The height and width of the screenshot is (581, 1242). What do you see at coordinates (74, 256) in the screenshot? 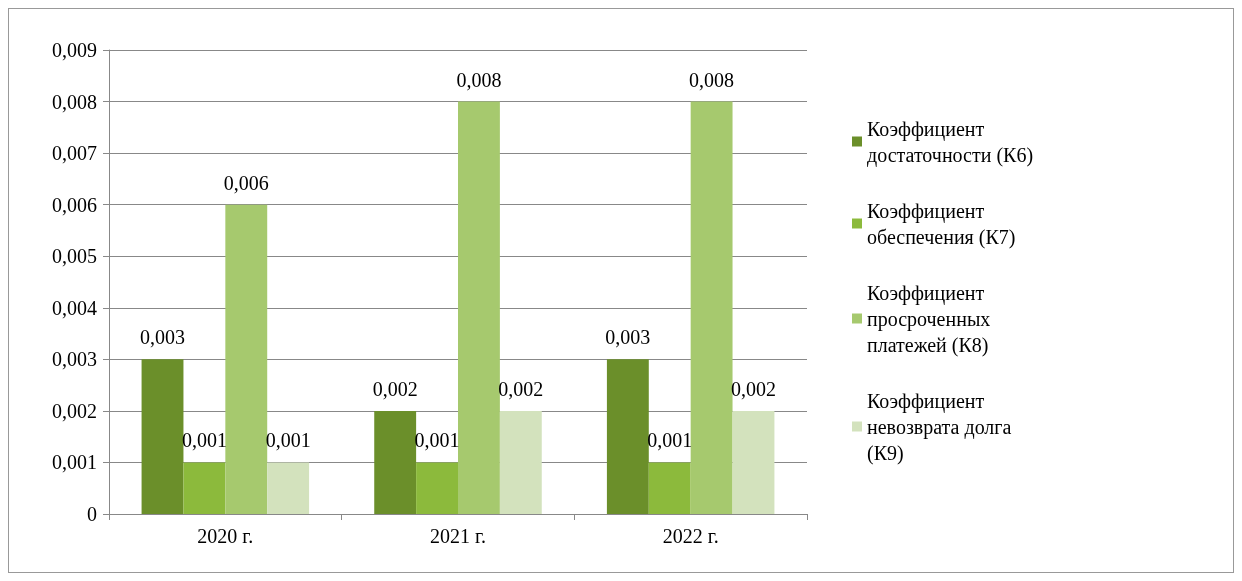
I see `y-tick-label: 0,005` at bounding box center [74, 256].